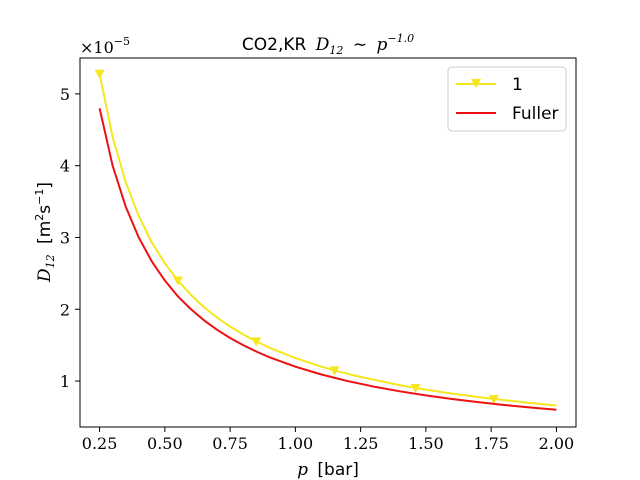 Image resolution: width=640 pixels, height=480 pixels. What do you see at coordinates (517, 85) in the screenshot?
I see `legend-label-series-1: 1` at bounding box center [517, 85].